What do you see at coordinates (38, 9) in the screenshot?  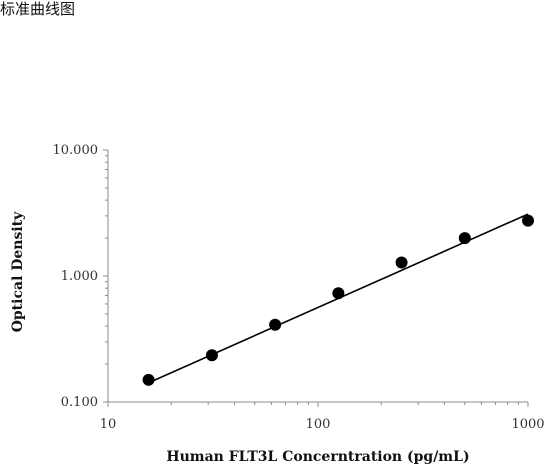 I see `page-heading: 标准曲线图` at bounding box center [38, 9].